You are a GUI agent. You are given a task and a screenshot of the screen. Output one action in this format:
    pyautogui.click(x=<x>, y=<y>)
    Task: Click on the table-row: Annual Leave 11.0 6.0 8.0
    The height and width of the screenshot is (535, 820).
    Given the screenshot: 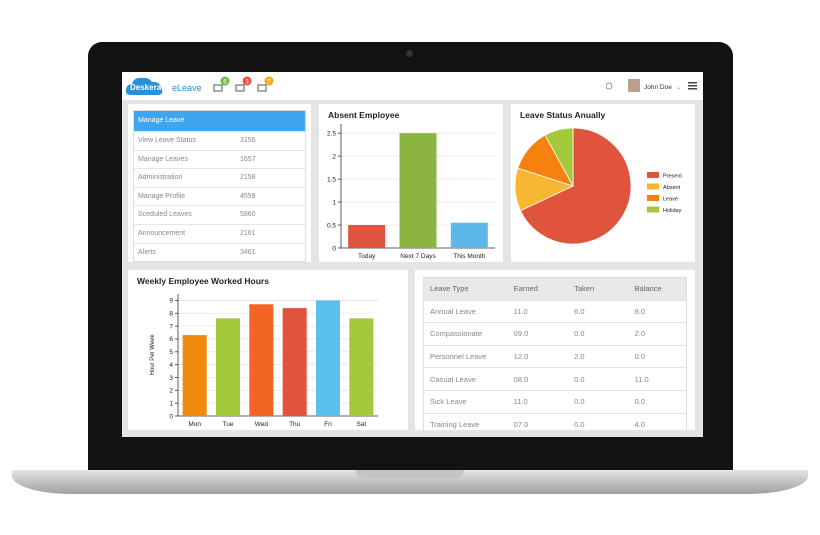 What is the action you would take?
    pyautogui.click(x=555, y=312)
    